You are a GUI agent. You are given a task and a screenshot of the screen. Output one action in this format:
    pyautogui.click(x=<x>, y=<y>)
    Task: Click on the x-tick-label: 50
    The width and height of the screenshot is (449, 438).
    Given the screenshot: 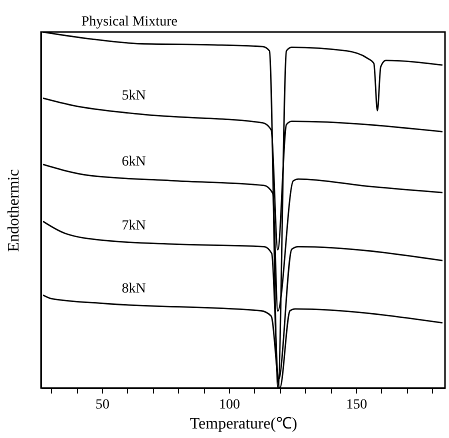 What is the action you would take?
    pyautogui.click(x=102, y=405)
    